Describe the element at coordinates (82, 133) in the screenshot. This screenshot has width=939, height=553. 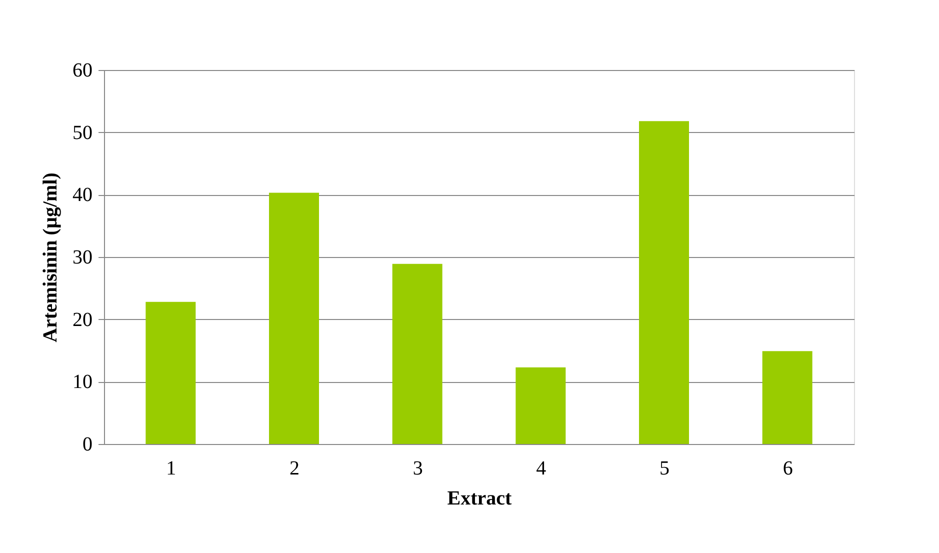
I see `y-tick-label: 50` at that location.